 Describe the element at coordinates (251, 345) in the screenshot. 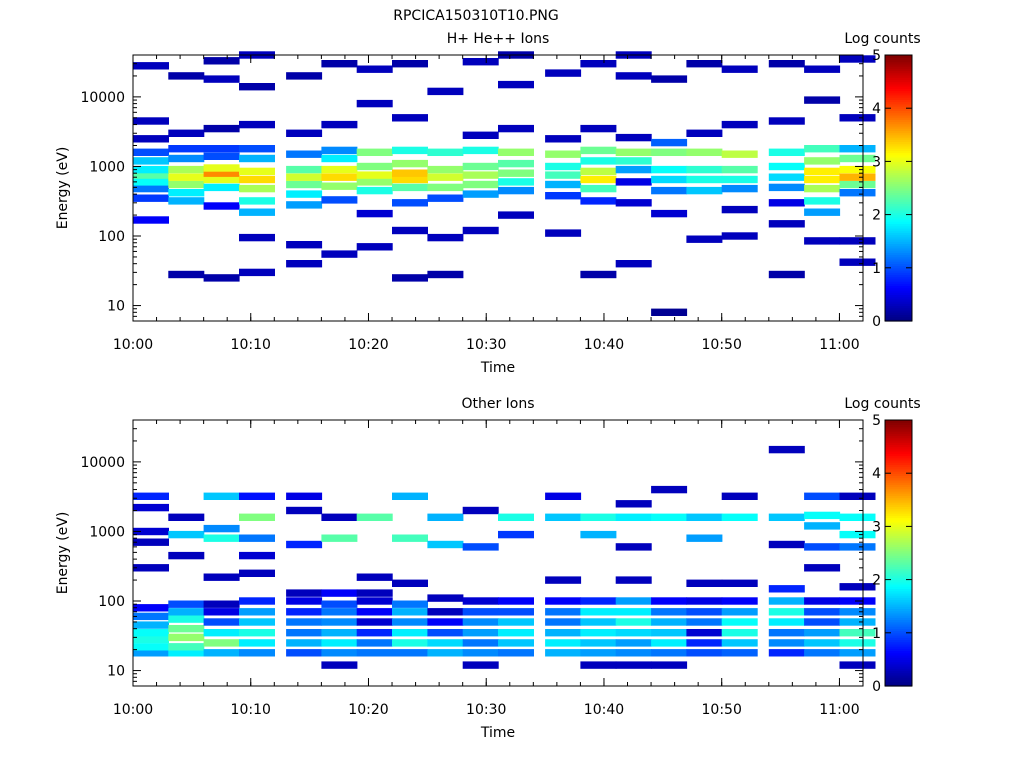

I see `x-tick-label: 10:10` at that location.